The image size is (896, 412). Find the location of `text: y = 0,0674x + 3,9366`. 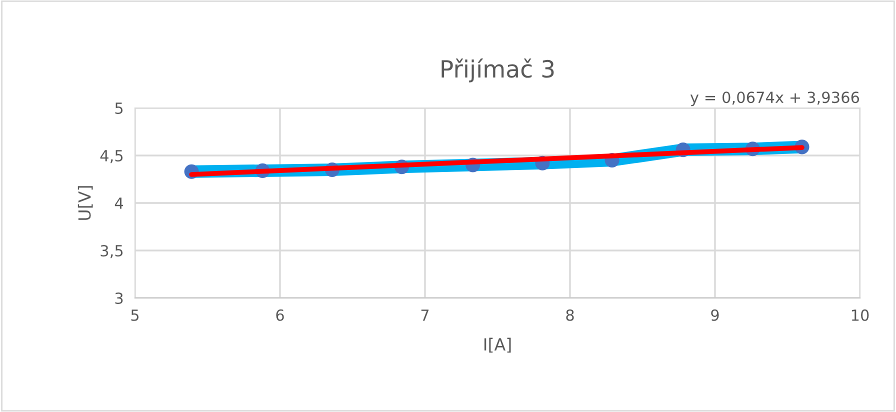

text: y = 0,0674x + 3,9366 is located at coordinates (775, 99).